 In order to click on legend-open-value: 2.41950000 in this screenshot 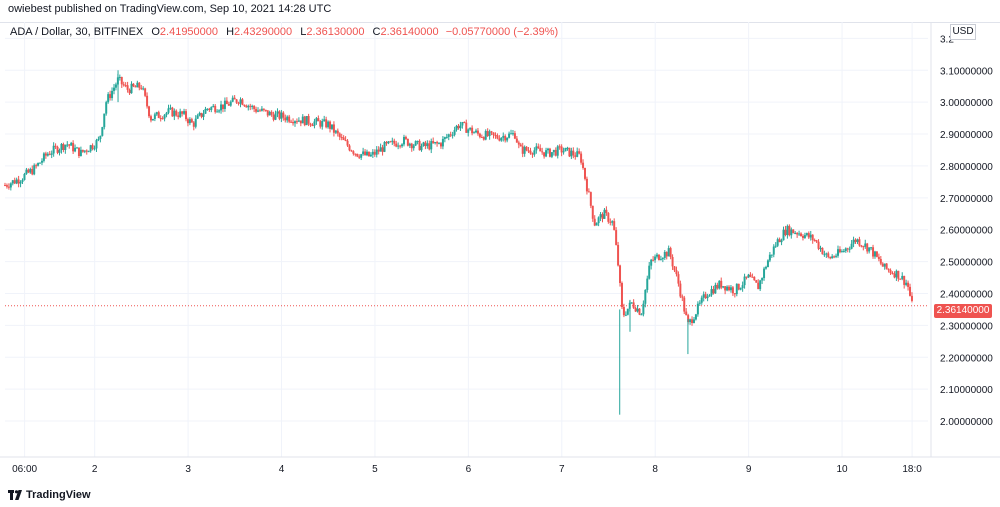, I will do `click(189, 32)`.